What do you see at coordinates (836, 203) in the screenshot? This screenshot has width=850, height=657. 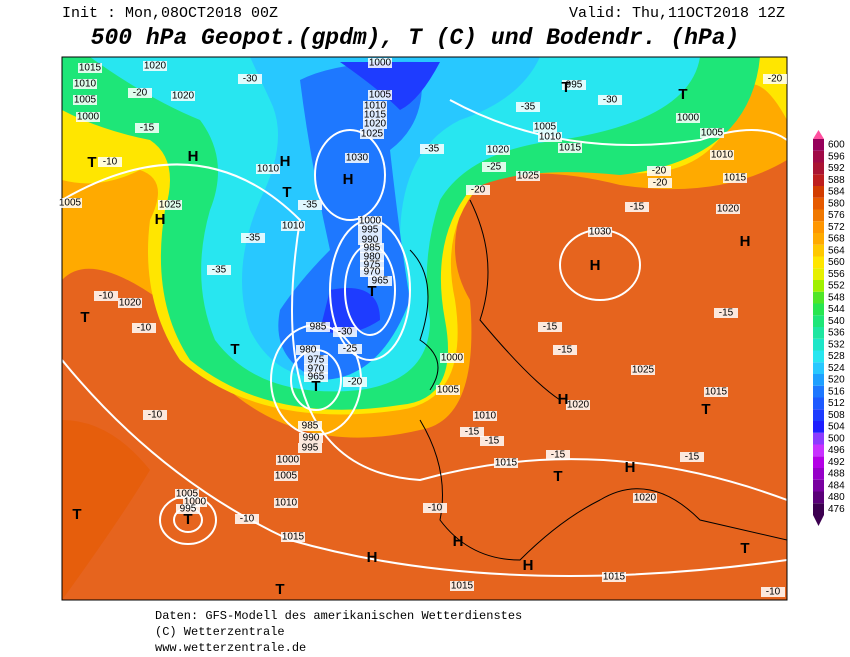 I see `colorbar-label: 580` at bounding box center [836, 203].